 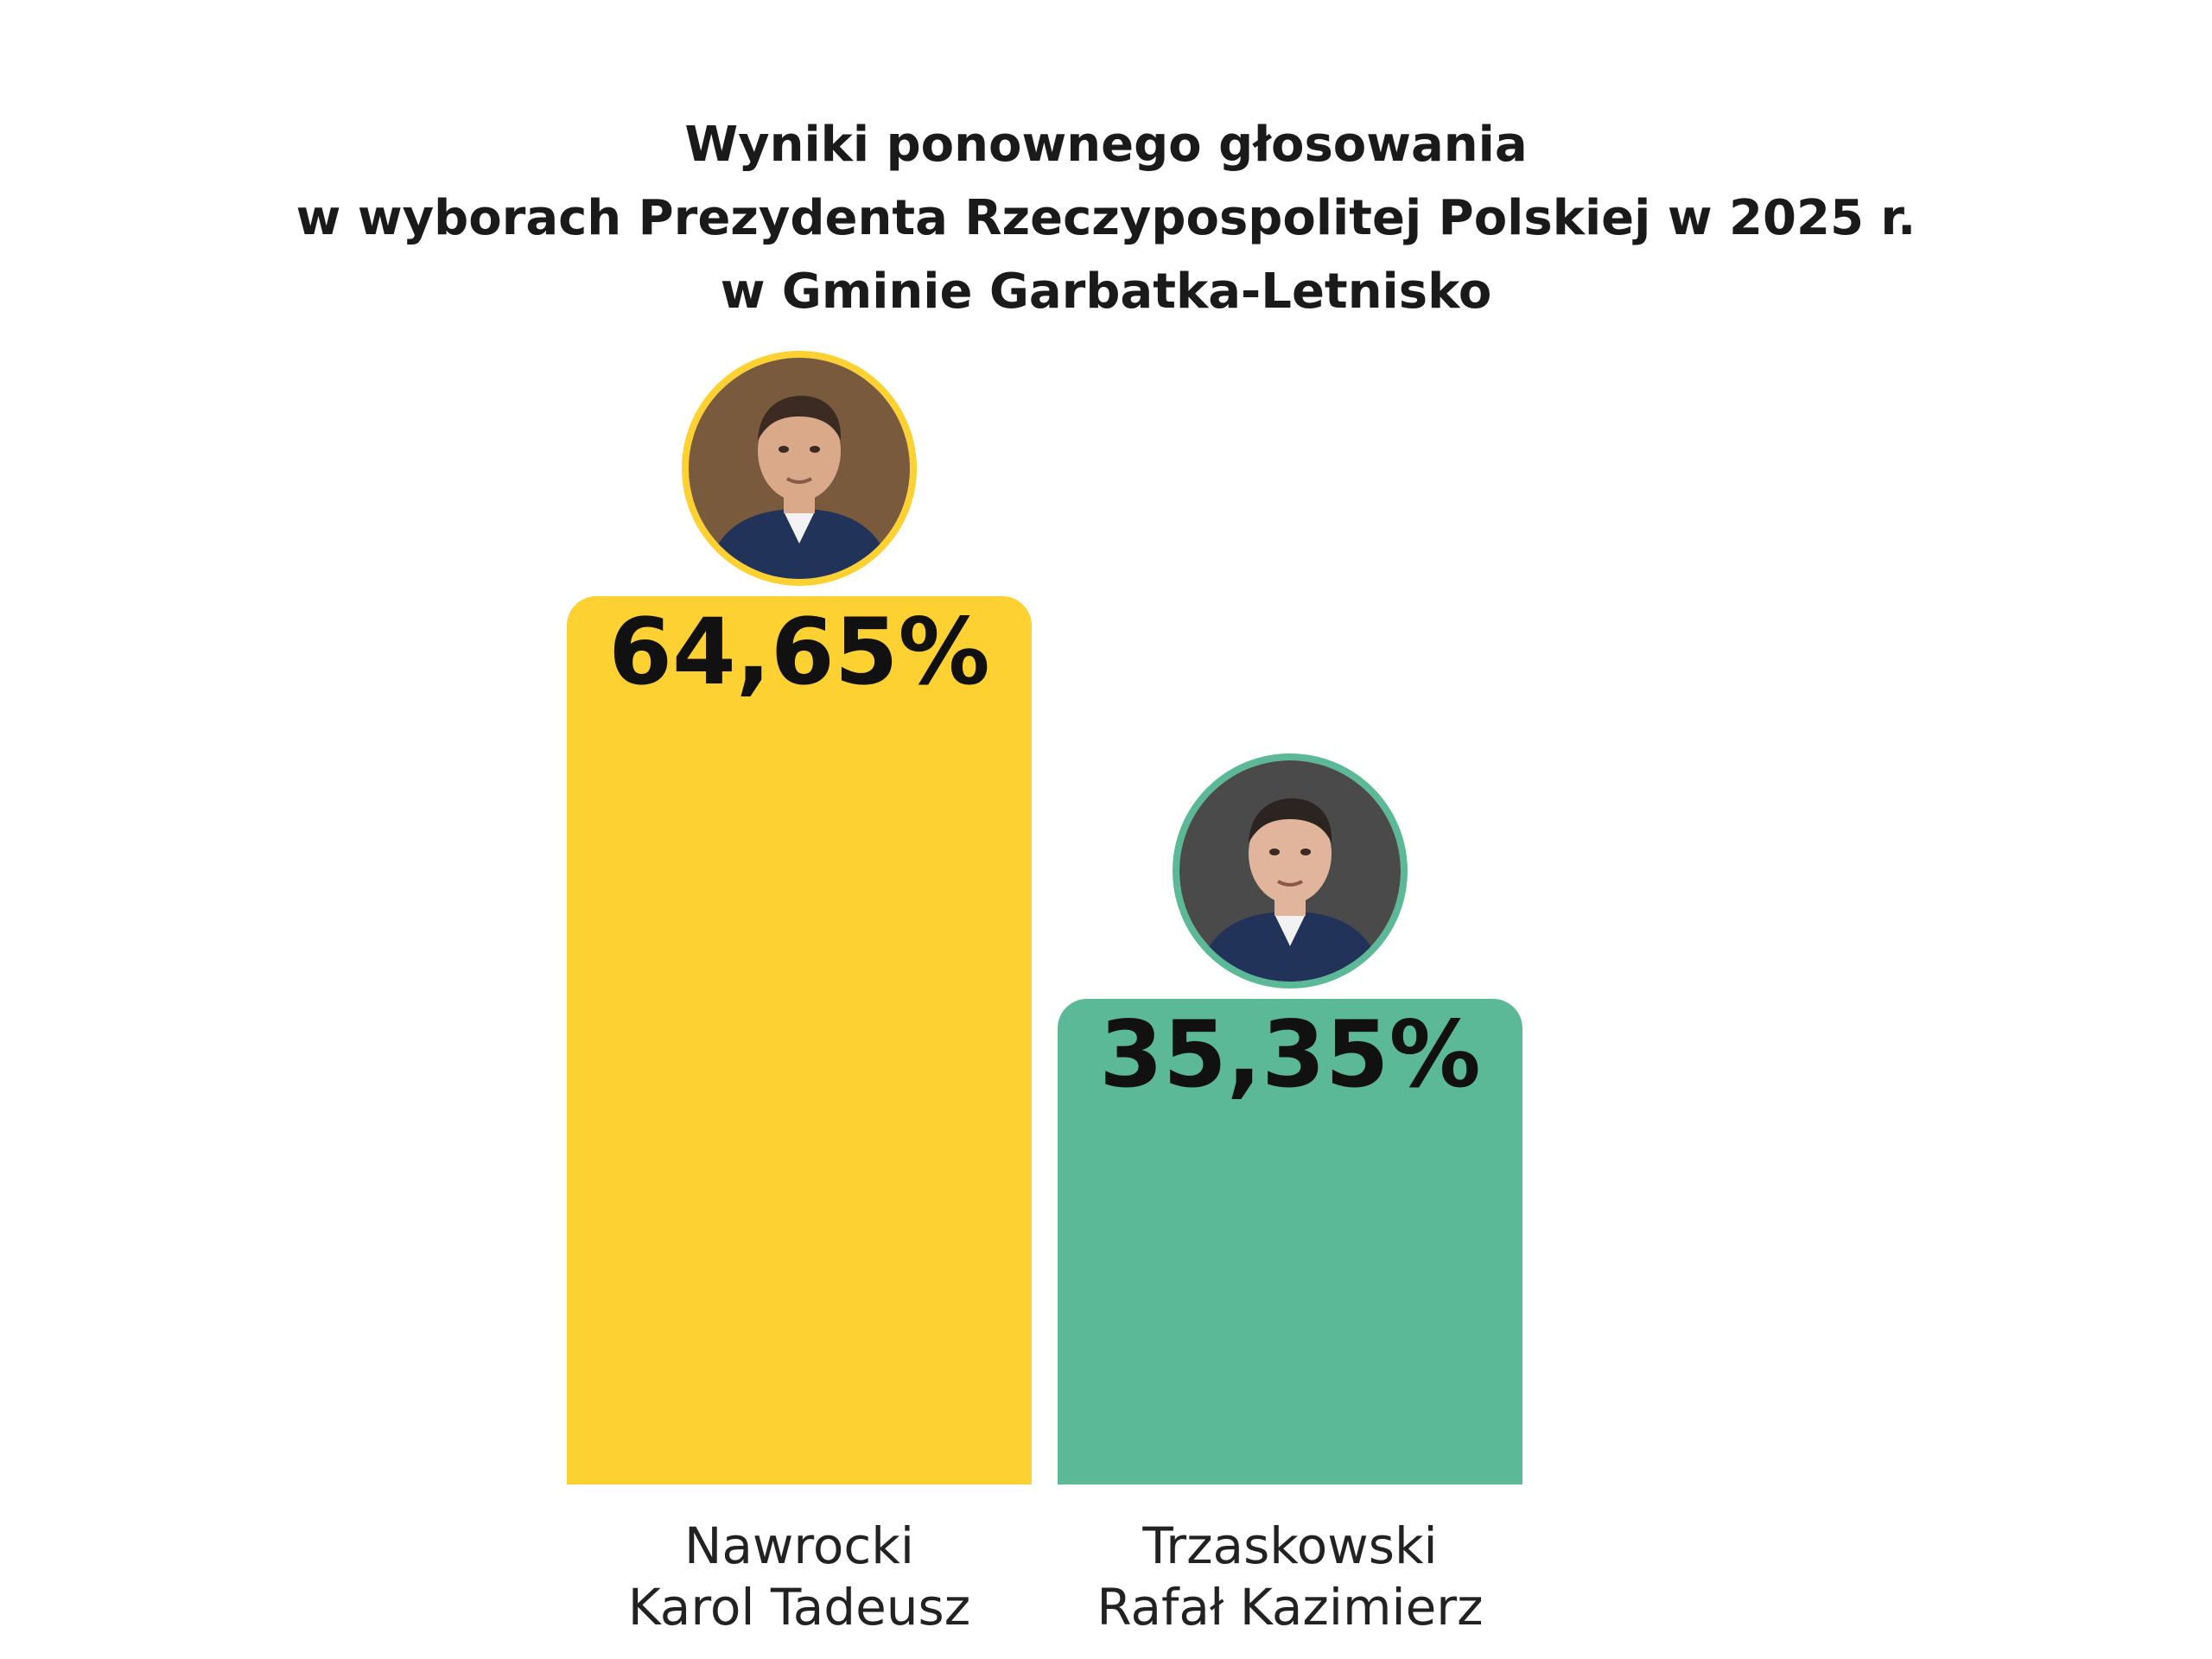 I want to click on chart-title-line-3: w Gminie Garbatka-Letnisko, so click(x=1106, y=292).